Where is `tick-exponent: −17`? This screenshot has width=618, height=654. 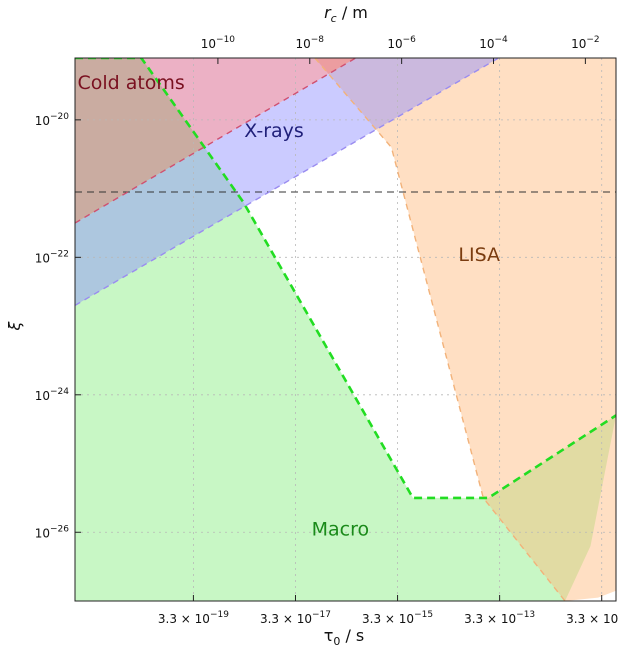 tick-exponent: −17 is located at coordinates (321, 615).